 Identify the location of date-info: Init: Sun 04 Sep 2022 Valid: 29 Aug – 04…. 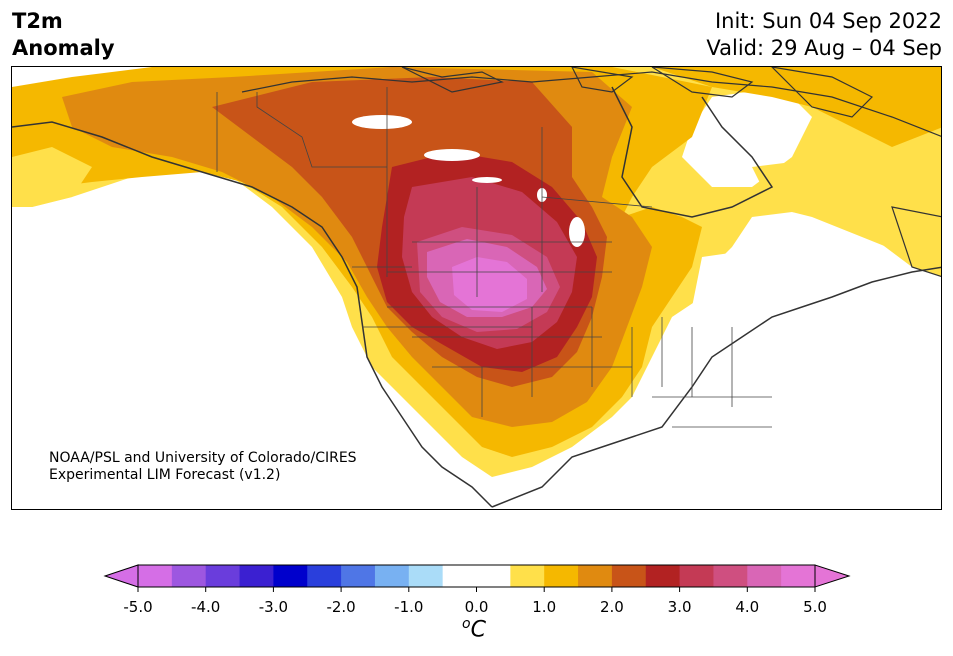
(824, 35).